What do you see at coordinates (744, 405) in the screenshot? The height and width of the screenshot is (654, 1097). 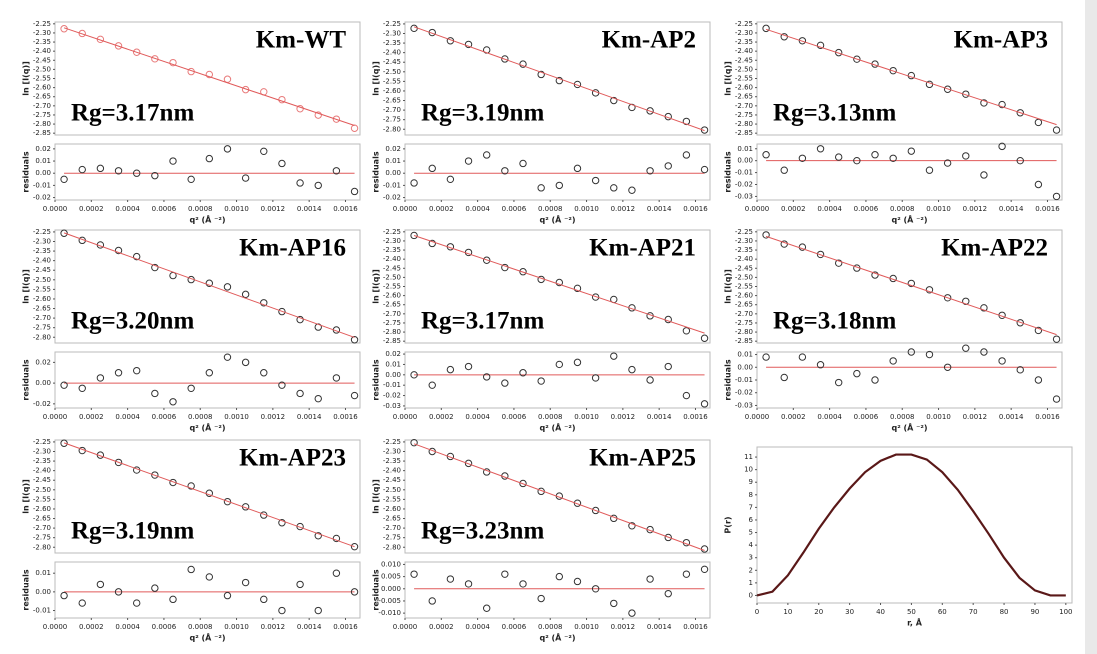 I see `y-tick-label: -0.03` at bounding box center [744, 405].